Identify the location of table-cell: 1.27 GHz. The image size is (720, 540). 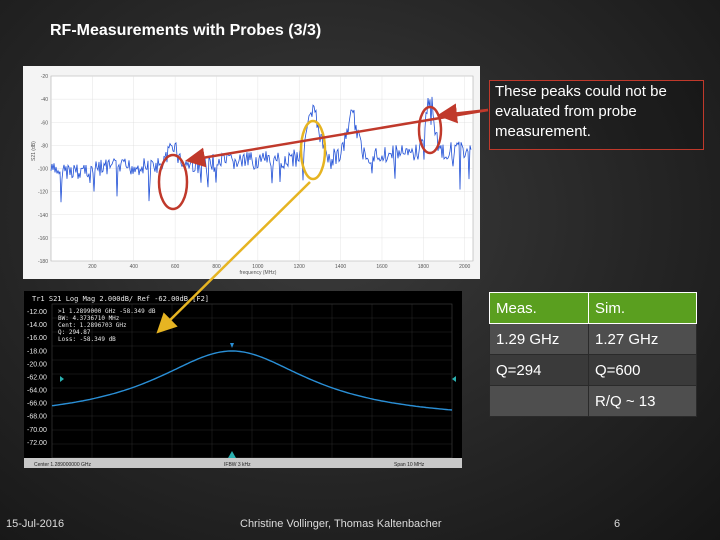
(642, 339).